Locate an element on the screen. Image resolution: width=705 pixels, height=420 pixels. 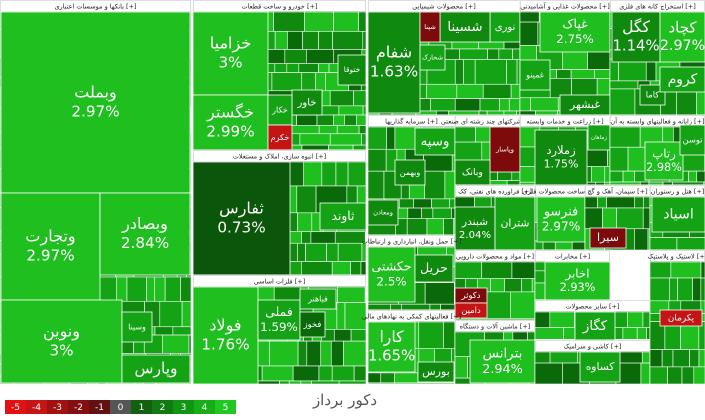
legend-label: 5 is located at coordinates (226, 408).